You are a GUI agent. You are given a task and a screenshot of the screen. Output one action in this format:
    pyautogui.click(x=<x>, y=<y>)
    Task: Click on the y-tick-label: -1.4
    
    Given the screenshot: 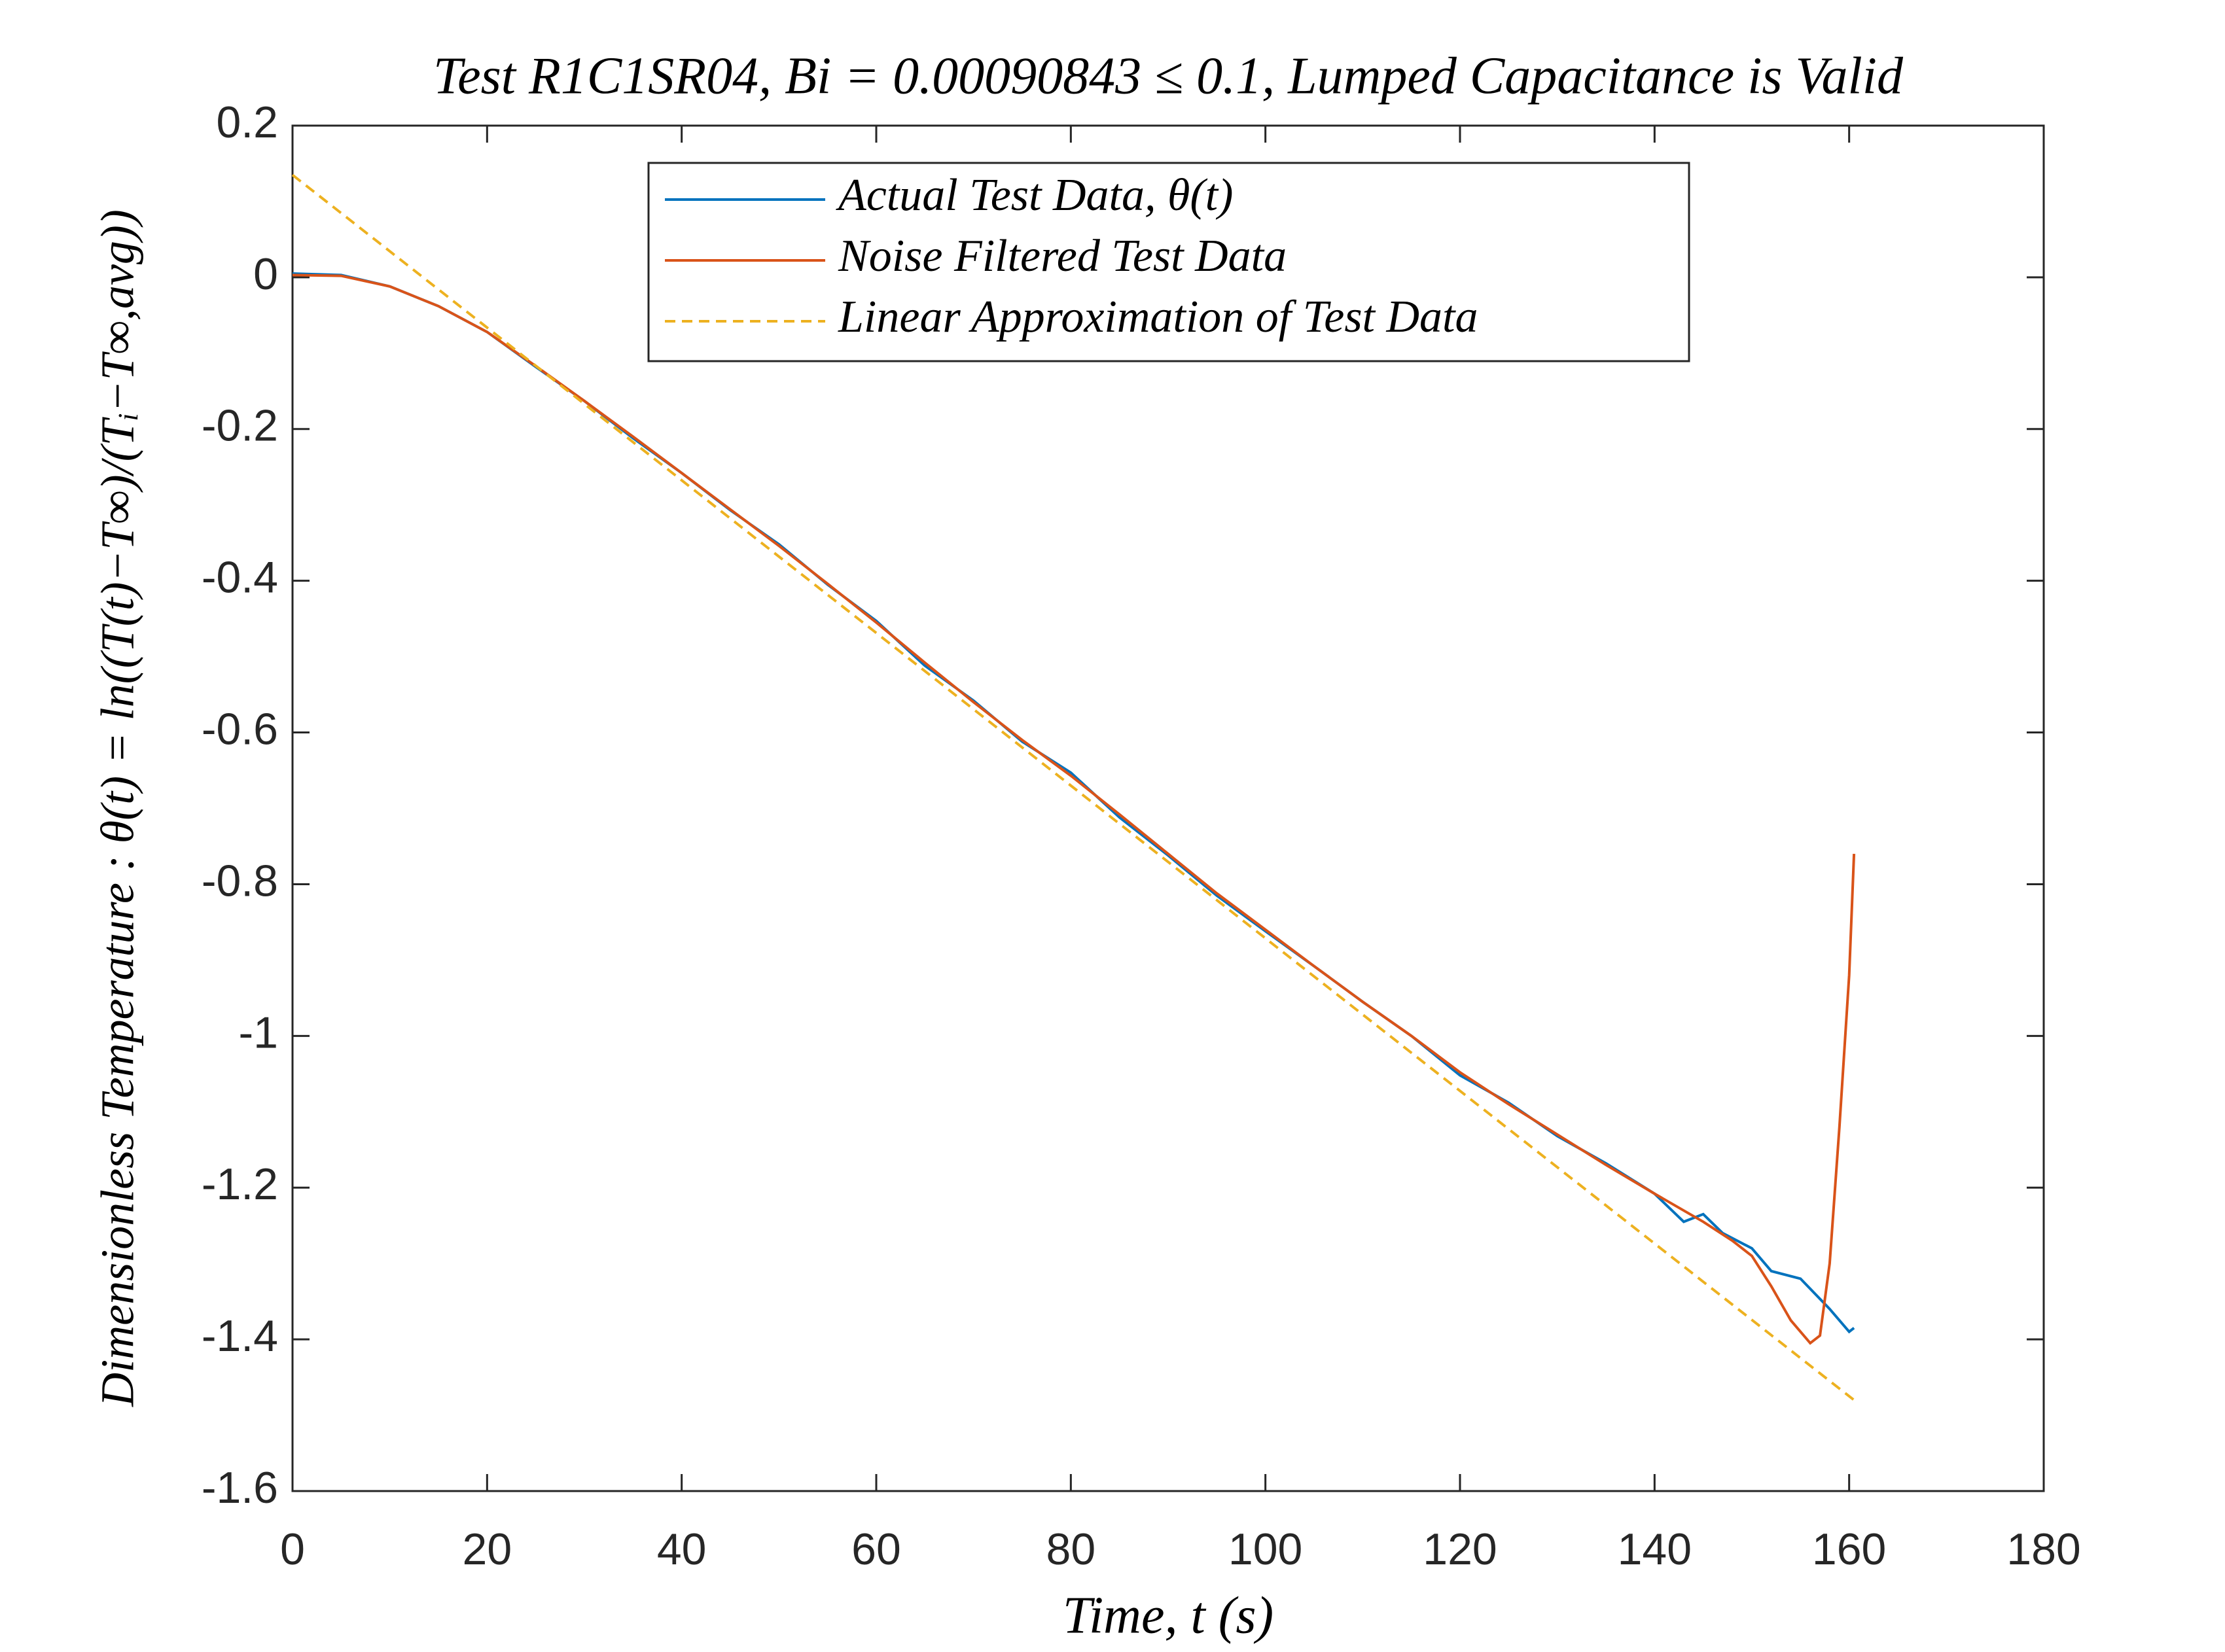 What is the action you would take?
    pyautogui.click(x=240, y=1336)
    